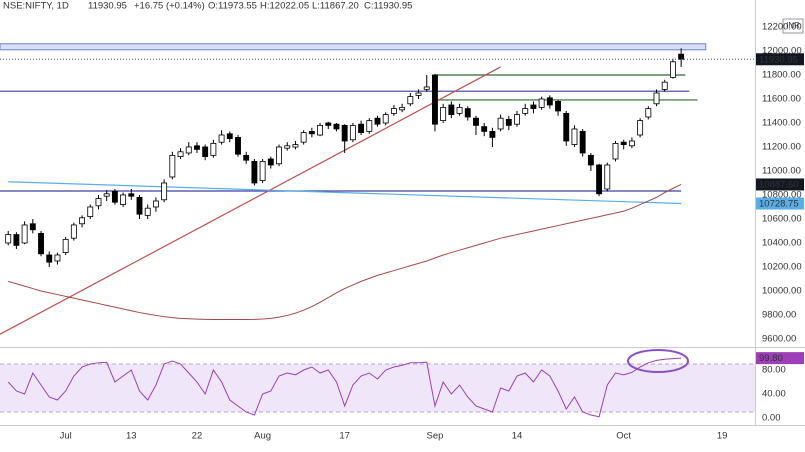  Describe the element at coordinates (779, 314) in the screenshot. I see `y-tick-label: 9800.00` at that location.